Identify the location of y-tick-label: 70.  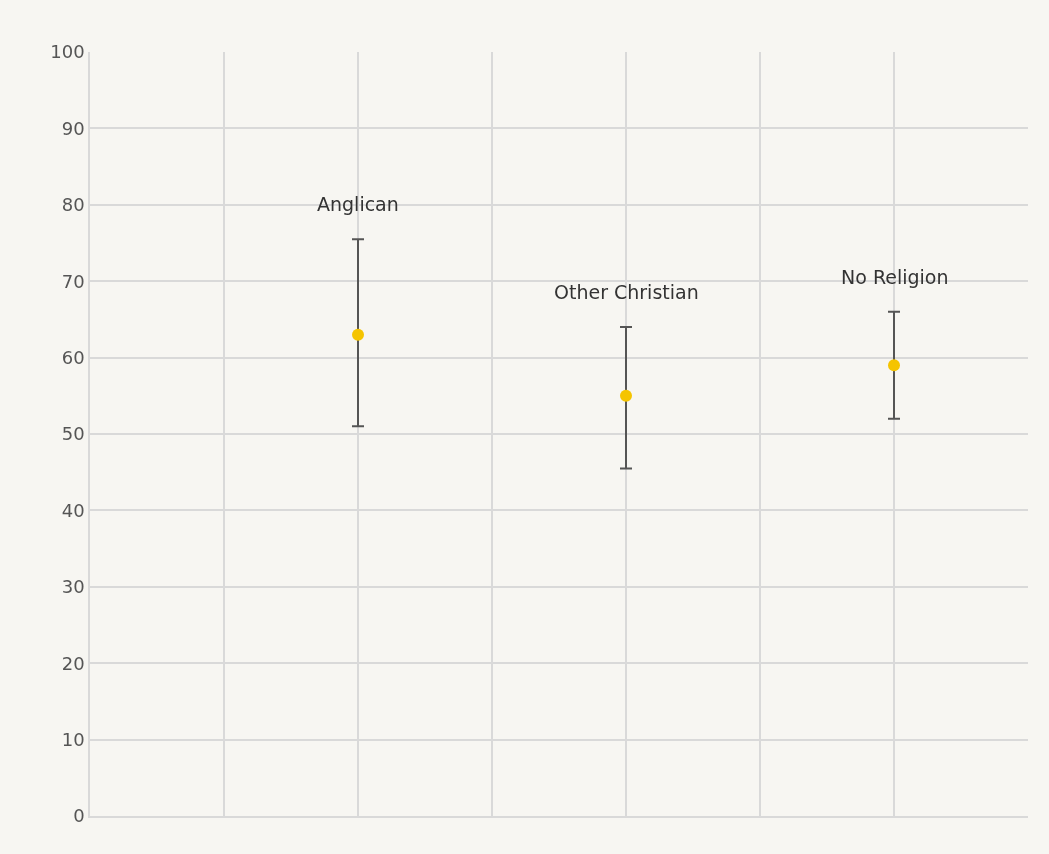
(73, 281).